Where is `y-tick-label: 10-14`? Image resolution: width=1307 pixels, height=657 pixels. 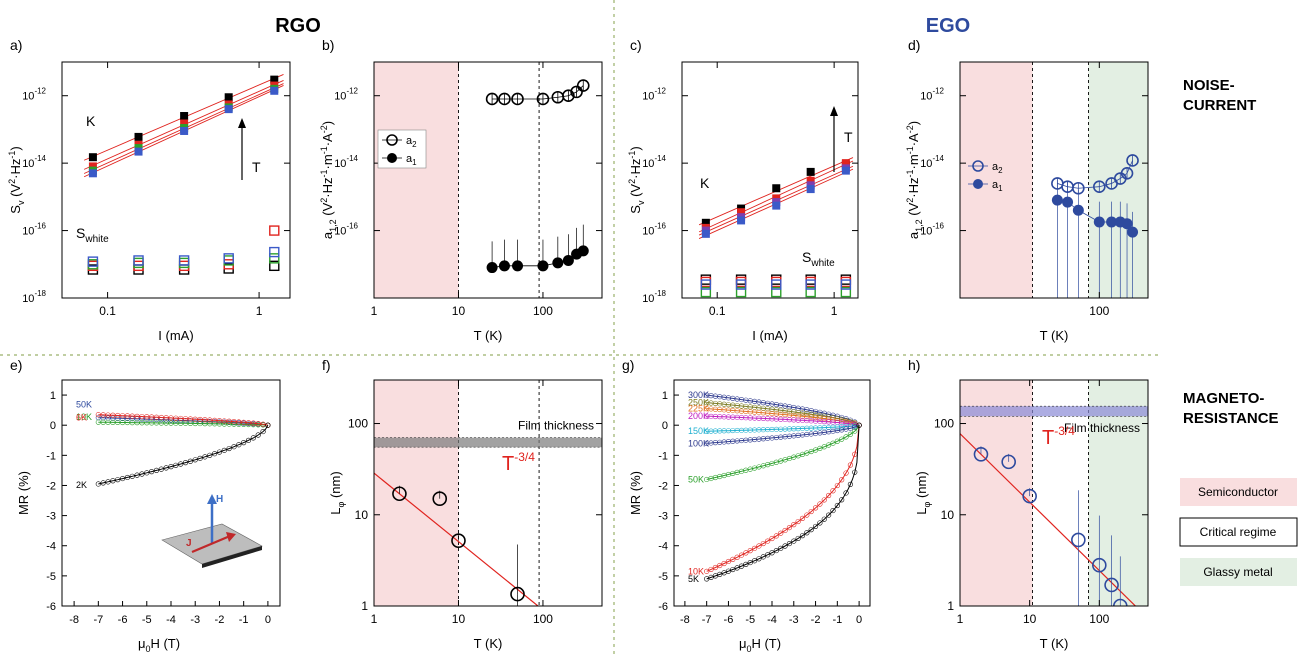
y-tick-label: 10-14 is located at coordinates (932, 162).